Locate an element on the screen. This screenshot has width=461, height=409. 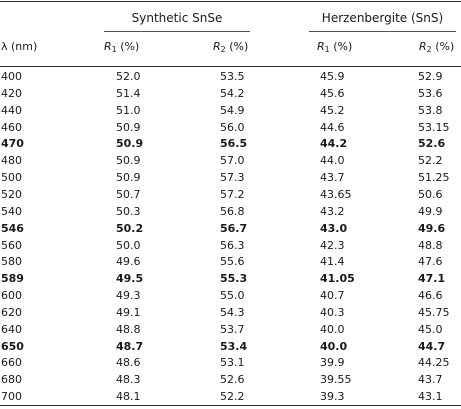
synthetic-r2-cell: 54.9 is located at coordinates (232, 110).